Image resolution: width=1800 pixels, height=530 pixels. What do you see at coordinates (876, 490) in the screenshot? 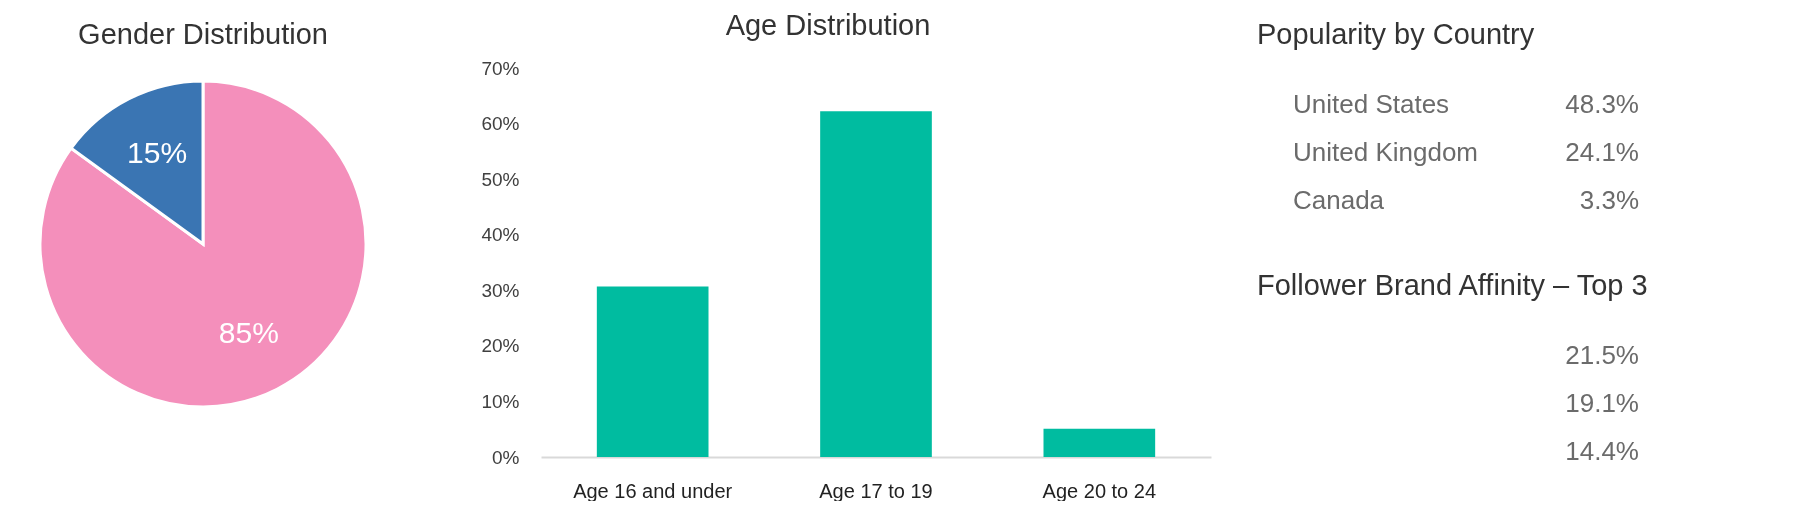
I see `x-tick-label: Age 17 to 19` at bounding box center [876, 490].